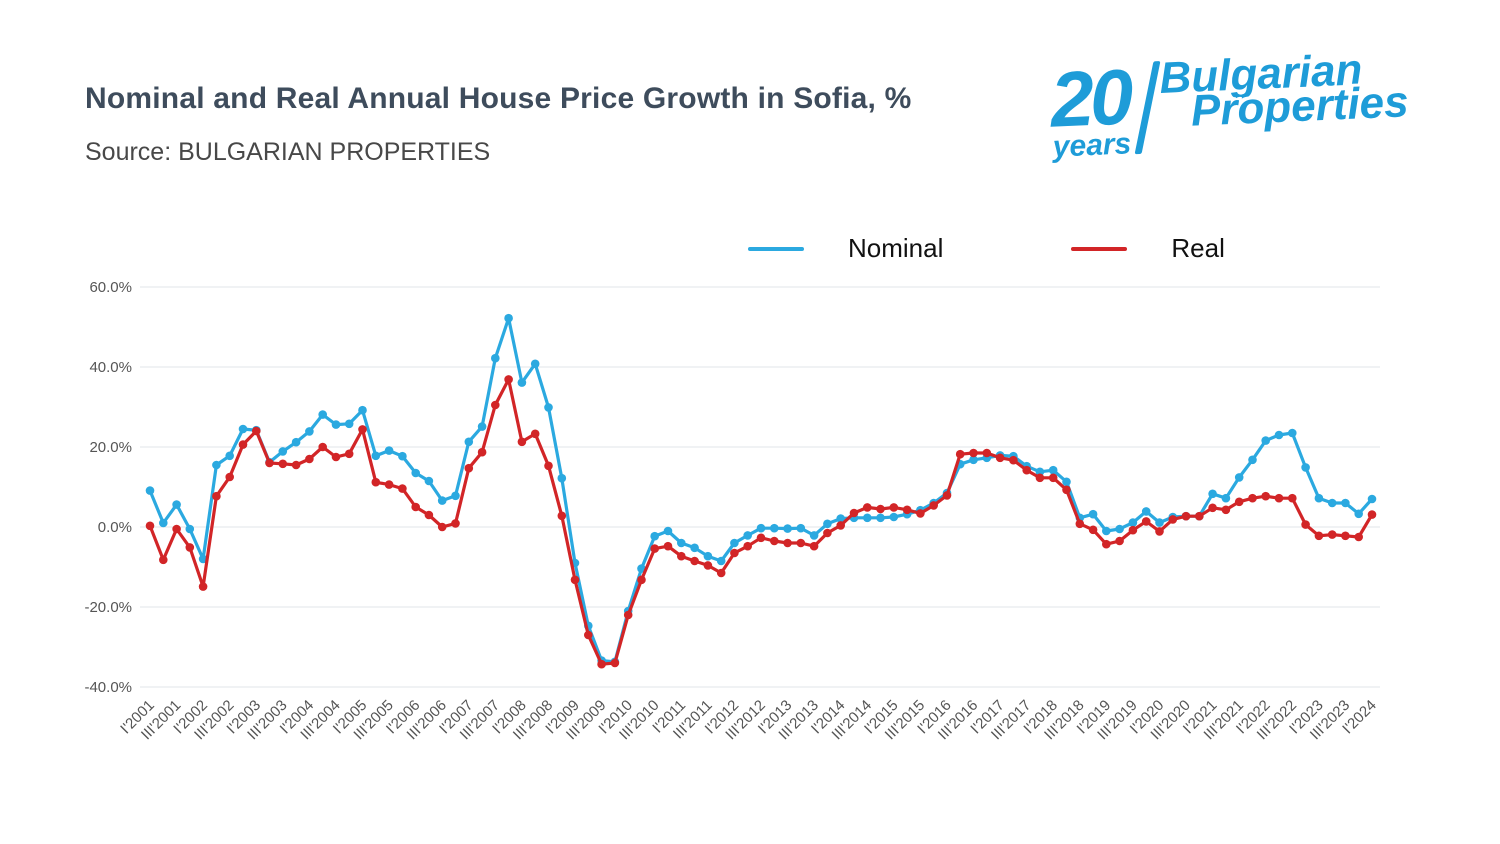  Describe the element at coordinates (115, 527) in the screenshot. I see `y-tick-label: 0.0%` at that location.